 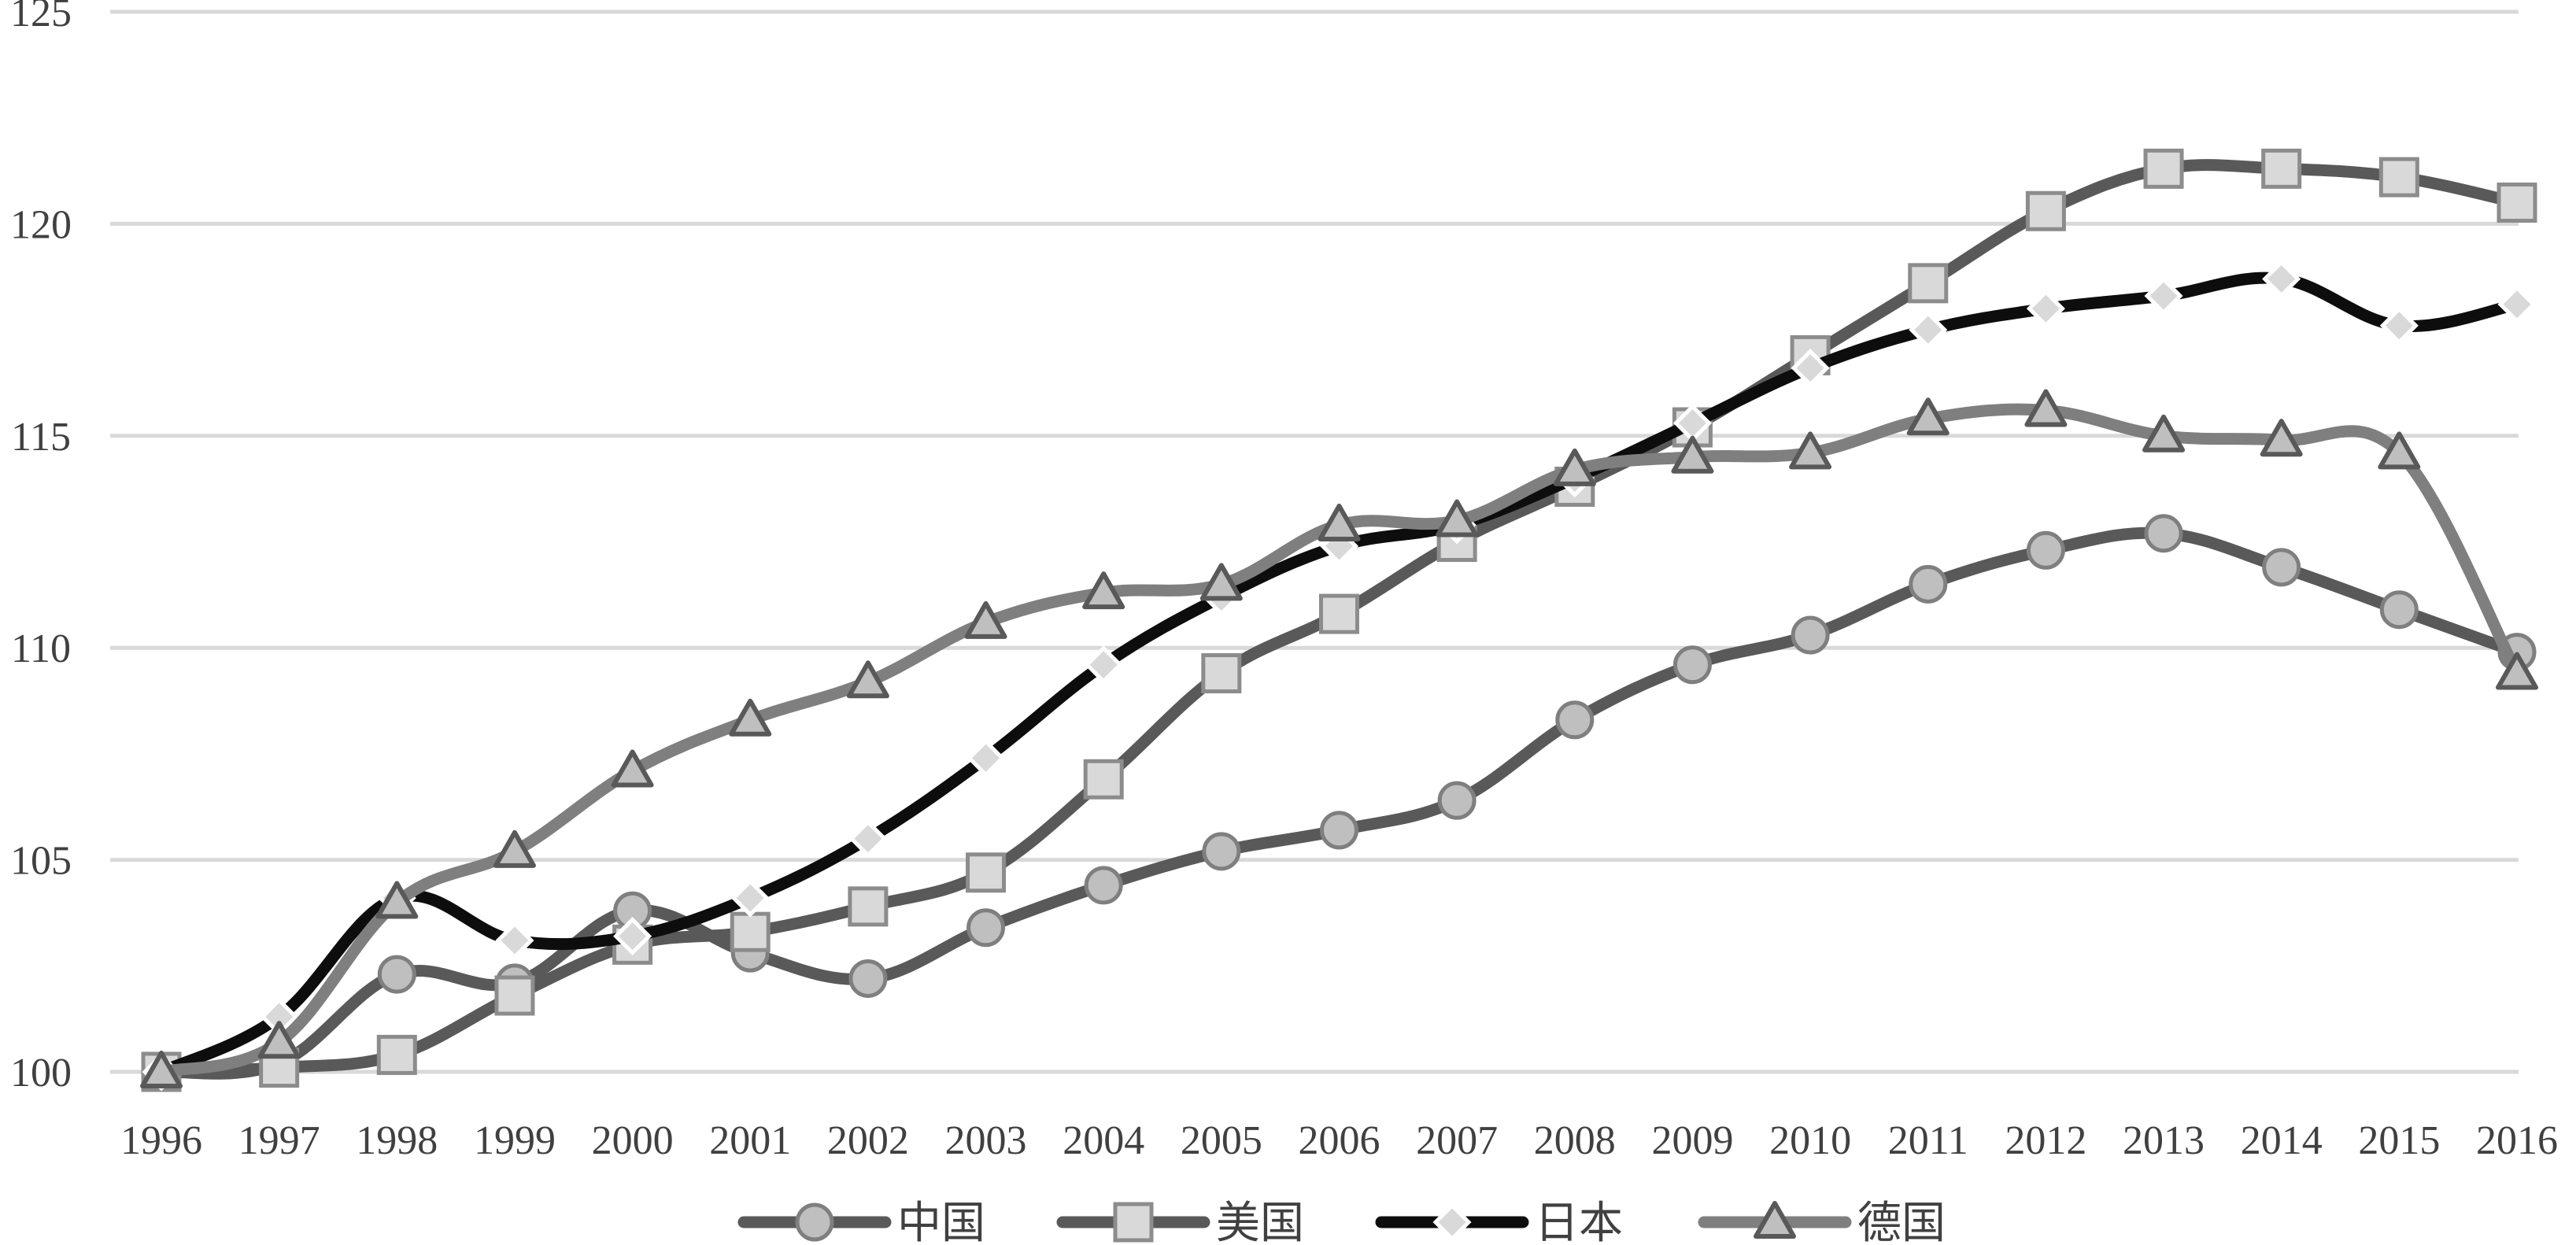 I want to click on y-axis-tick-labels: 100 105 110 115 120 125, so click(x=41, y=547).